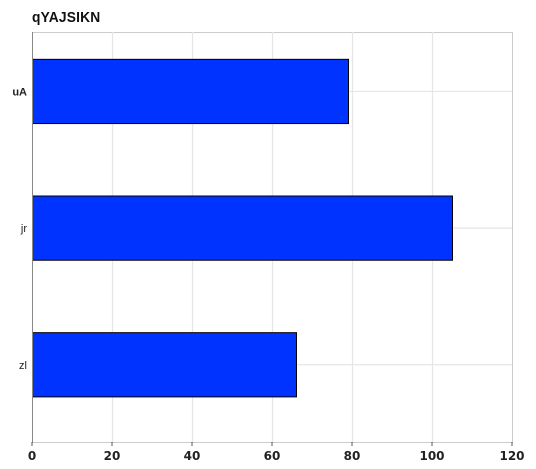 The height and width of the screenshot is (469, 536). What do you see at coordinates (192, 456) in the screenshot?
I see `x-tick-label: 40` at bounding box center [192, 456].